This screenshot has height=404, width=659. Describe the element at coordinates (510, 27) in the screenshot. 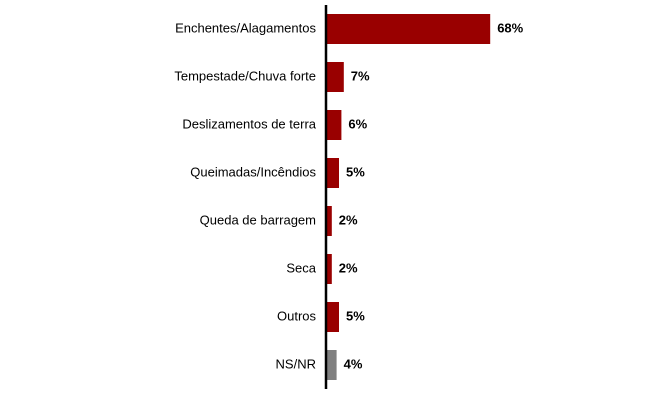

I see `value-label: 68%` at that location.